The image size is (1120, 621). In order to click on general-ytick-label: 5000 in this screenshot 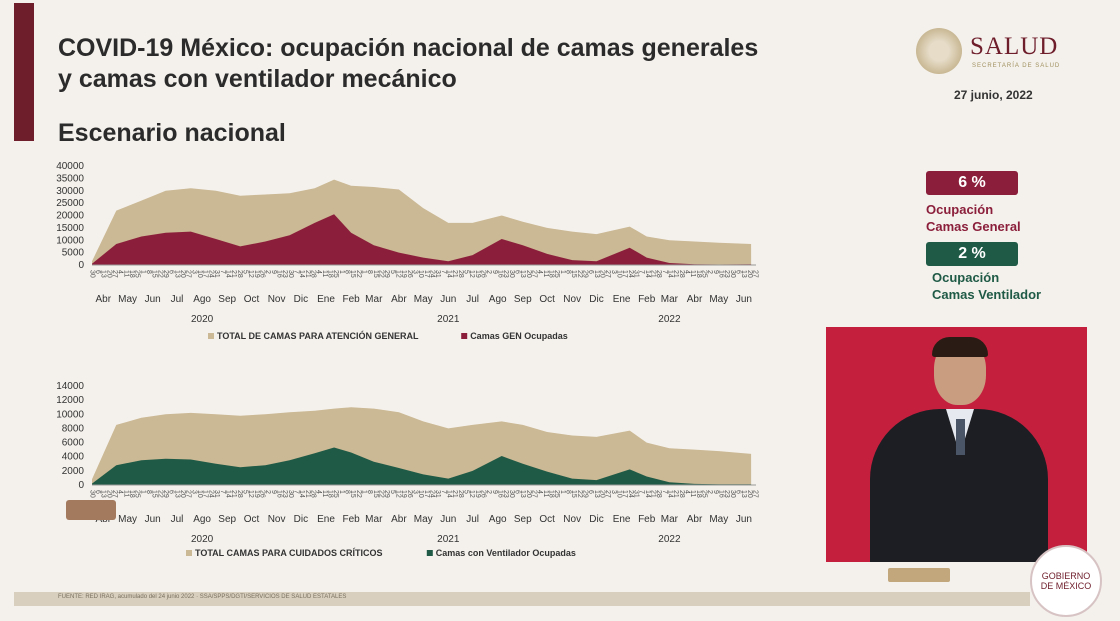, I will do `click(73, 253)`.